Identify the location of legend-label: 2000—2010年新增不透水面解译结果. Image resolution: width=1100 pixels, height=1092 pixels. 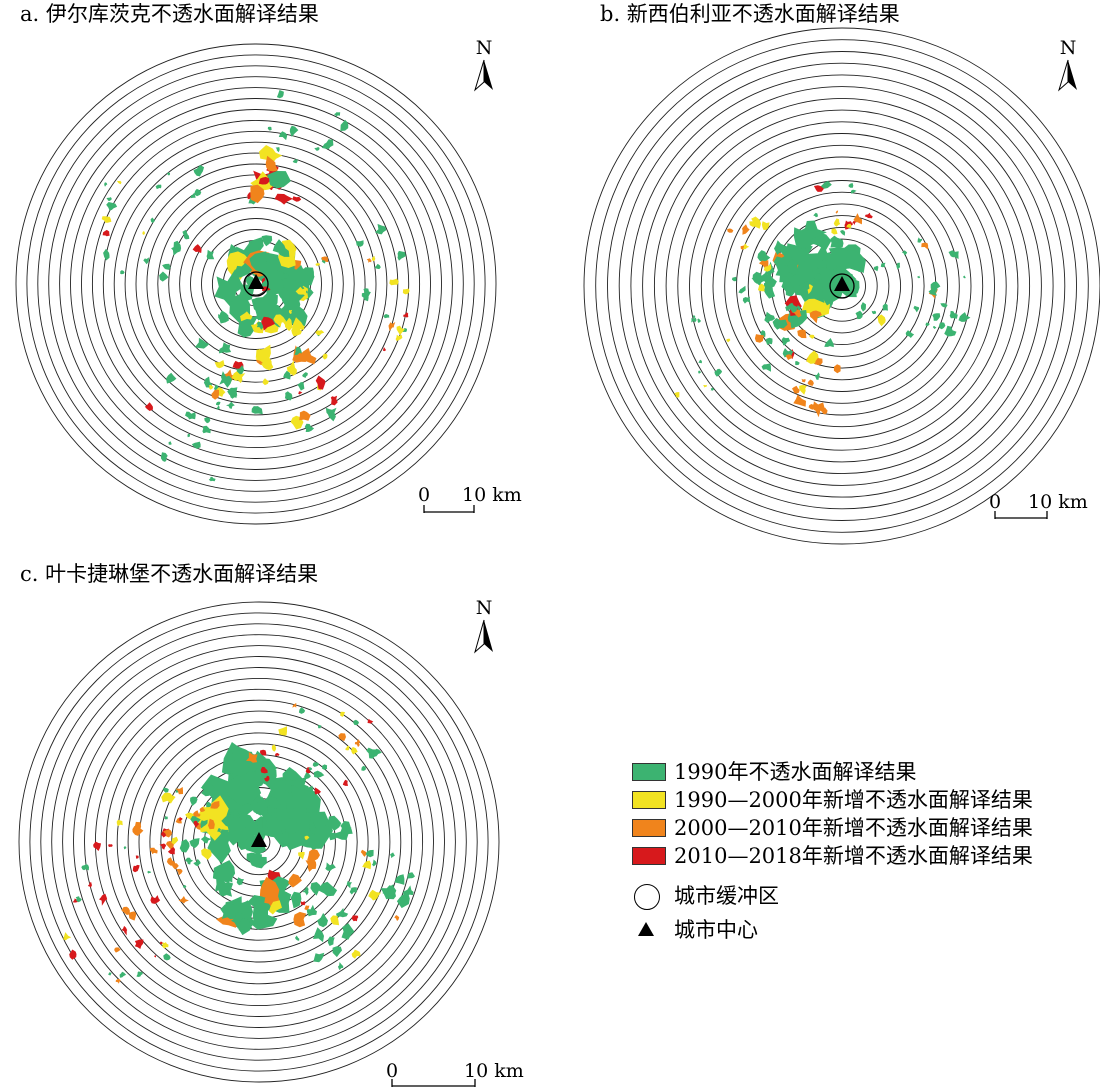
(853, 828).